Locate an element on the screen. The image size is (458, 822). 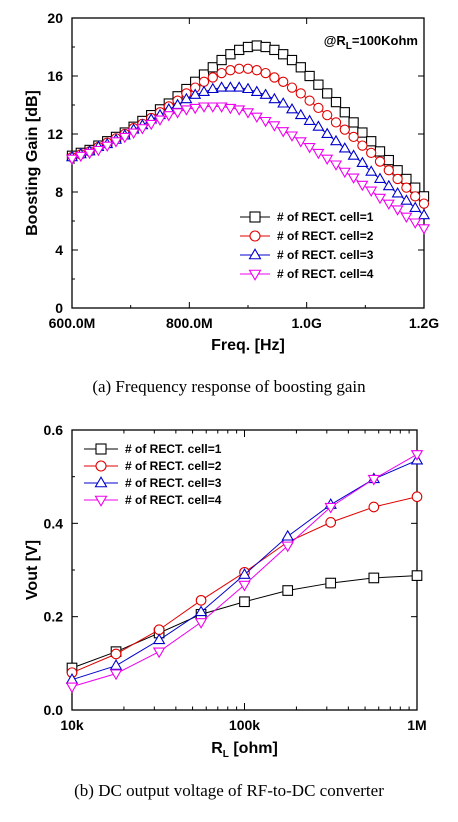
chart-a-xtick-label: 1.0G is located at coordinates (306, 323).